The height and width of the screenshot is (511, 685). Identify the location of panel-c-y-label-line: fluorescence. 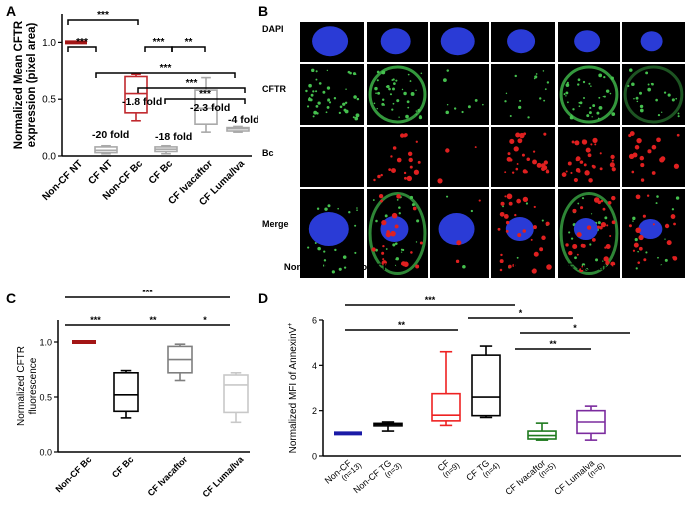
(33, 385).